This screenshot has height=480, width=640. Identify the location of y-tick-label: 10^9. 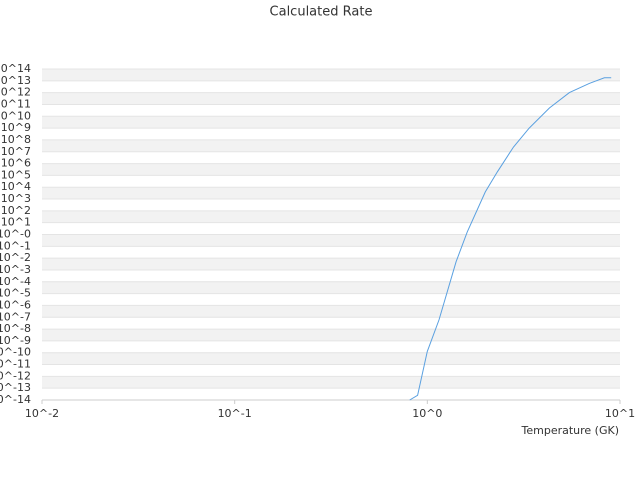
(16, 127).